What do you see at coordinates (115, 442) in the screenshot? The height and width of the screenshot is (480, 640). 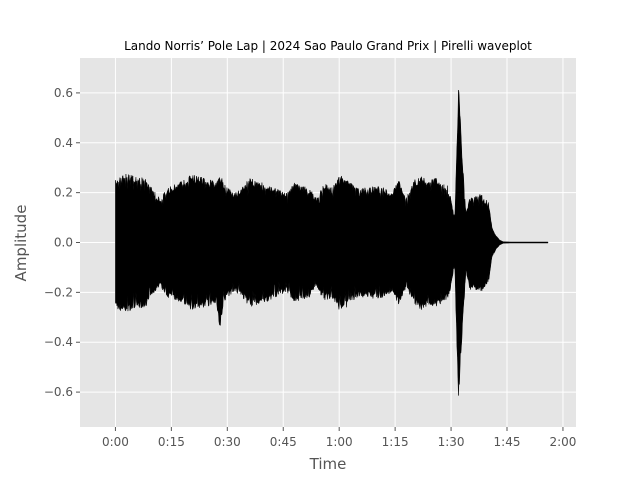 I see `x-tick-label: 0:00` at bounding box center [115, 442].